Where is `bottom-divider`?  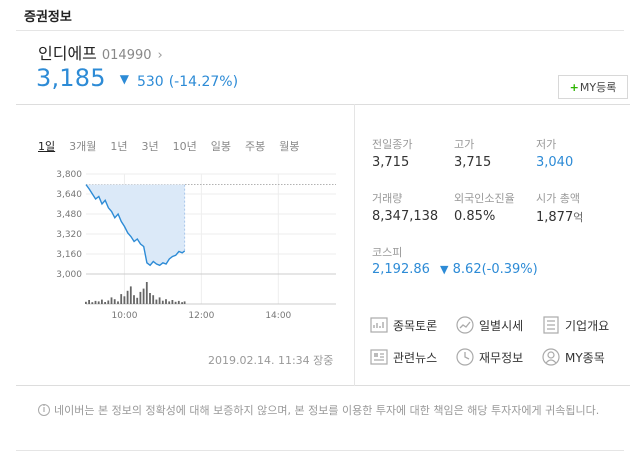 bottom-divider is located at coordinates (320, 450).